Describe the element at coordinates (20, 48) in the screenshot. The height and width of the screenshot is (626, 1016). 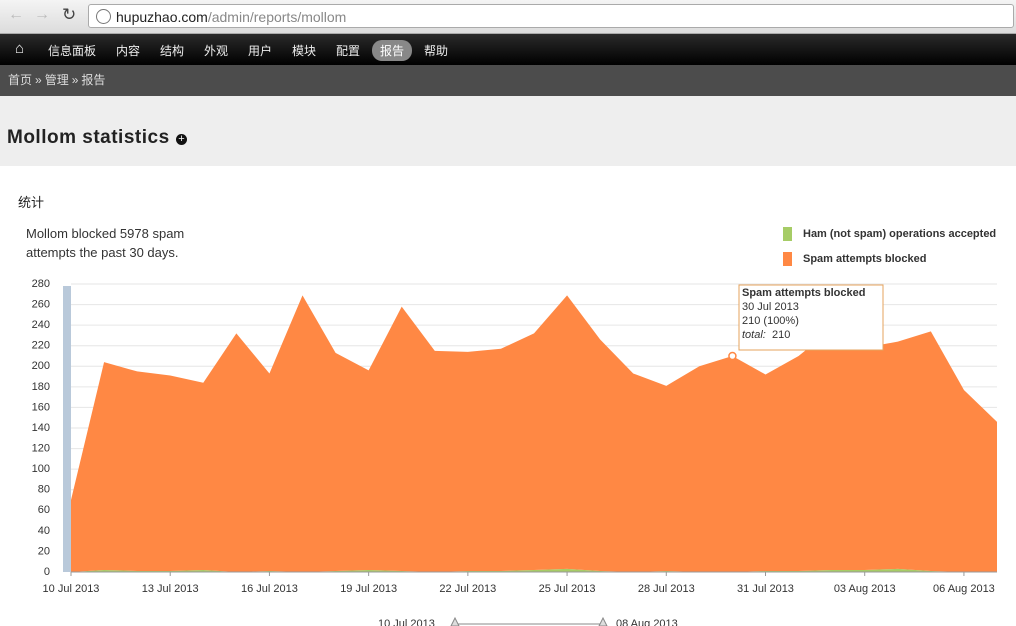
I see `home-icon: ⌂` at that location.